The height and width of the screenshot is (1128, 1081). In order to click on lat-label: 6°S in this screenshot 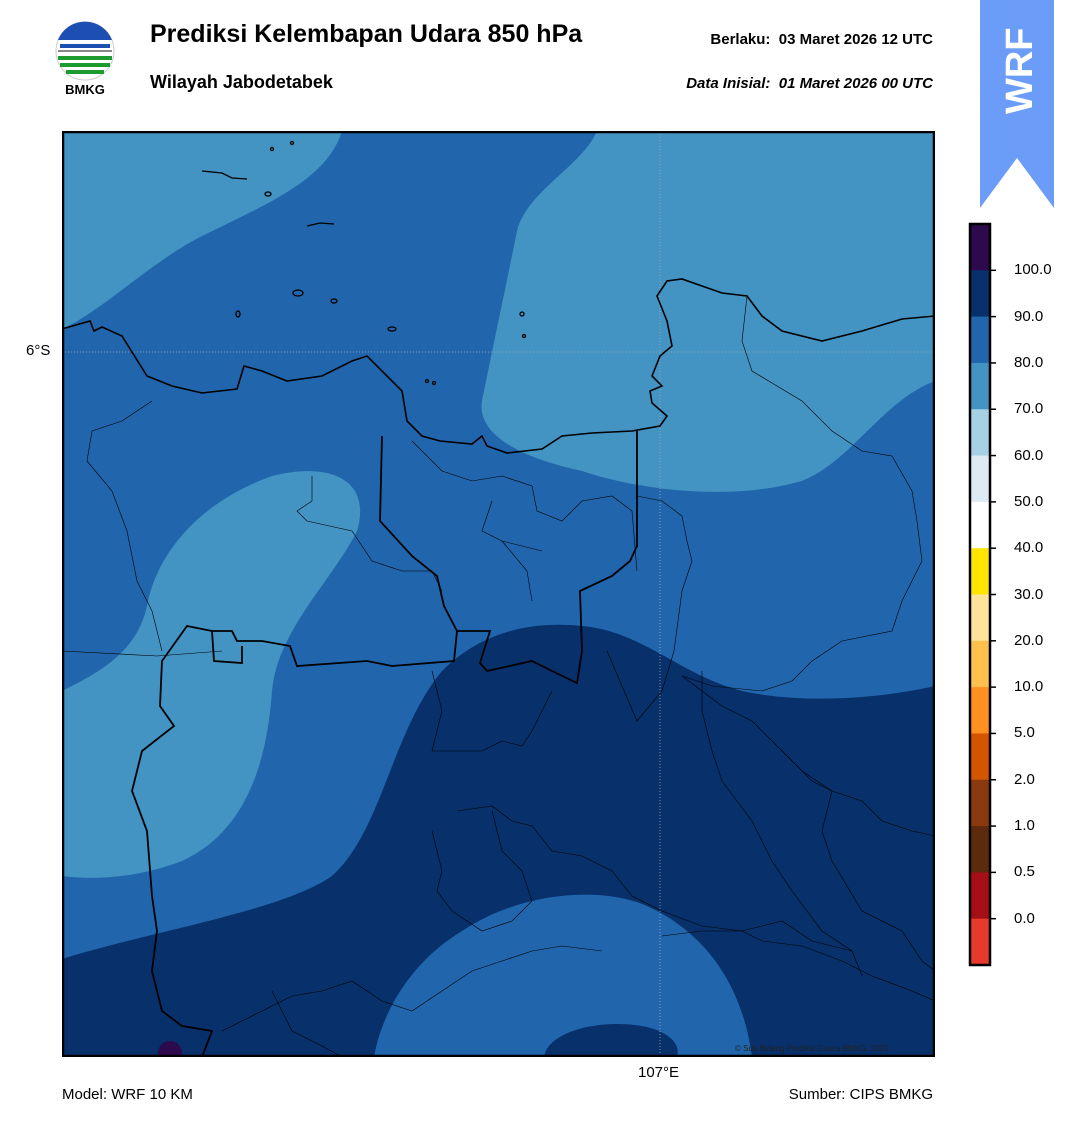, I will do `click(38, 350)`.